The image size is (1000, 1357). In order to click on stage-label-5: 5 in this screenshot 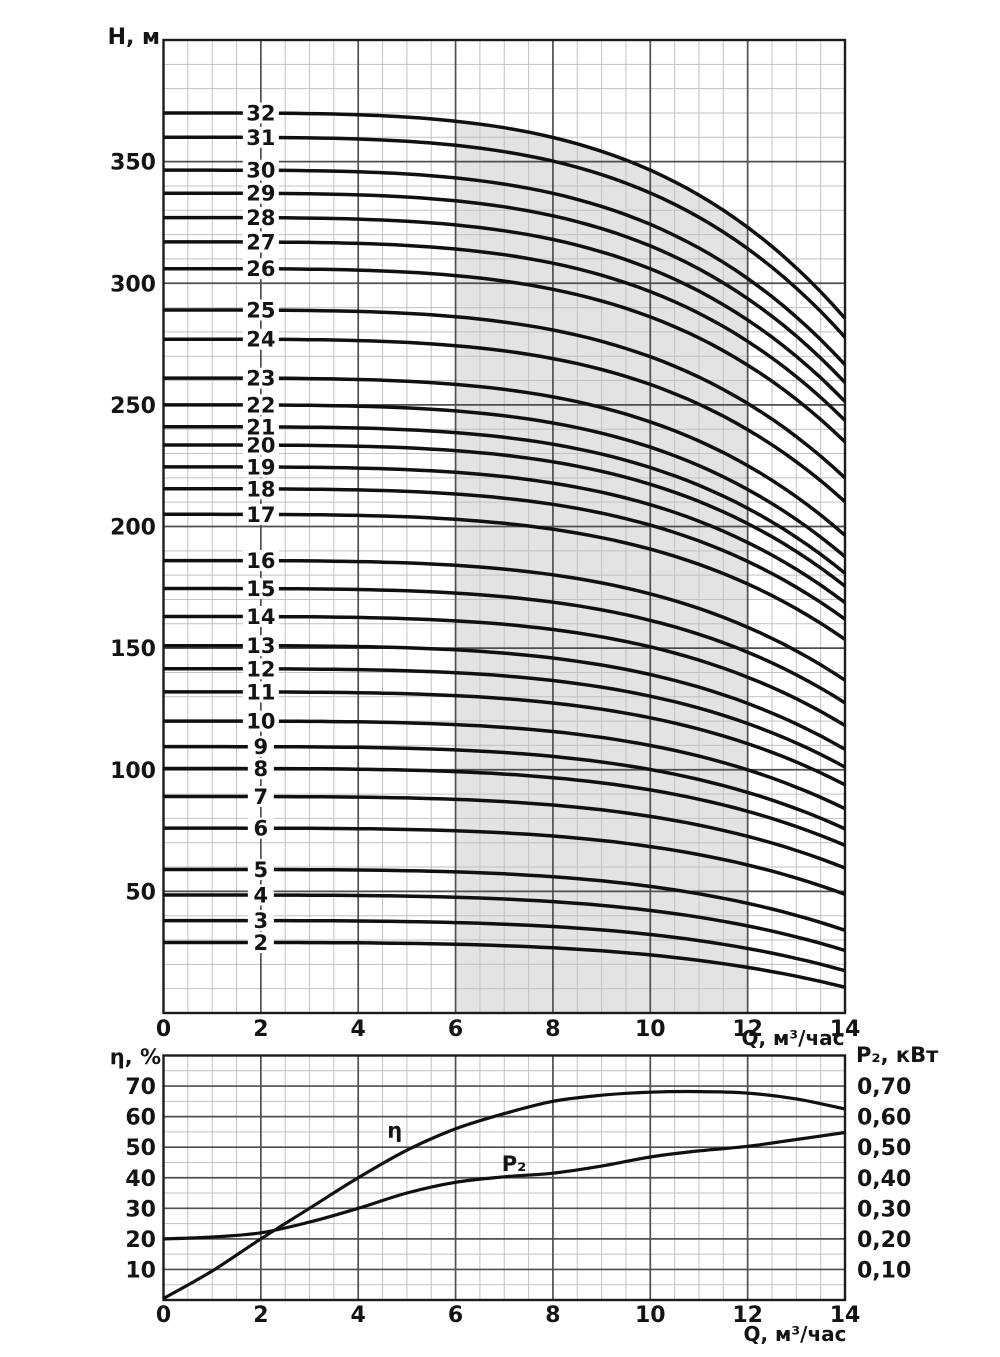, I will do `click(261, 870)`.